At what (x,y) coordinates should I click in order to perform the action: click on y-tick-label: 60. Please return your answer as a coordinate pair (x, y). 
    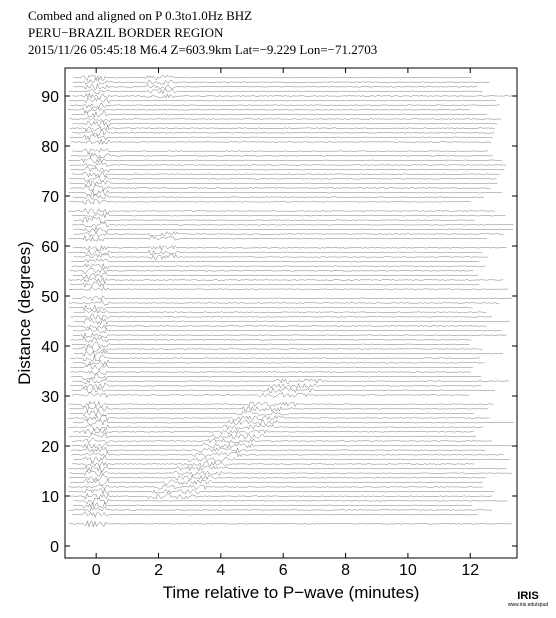
    Looking at the image, I should click on (50, 247).